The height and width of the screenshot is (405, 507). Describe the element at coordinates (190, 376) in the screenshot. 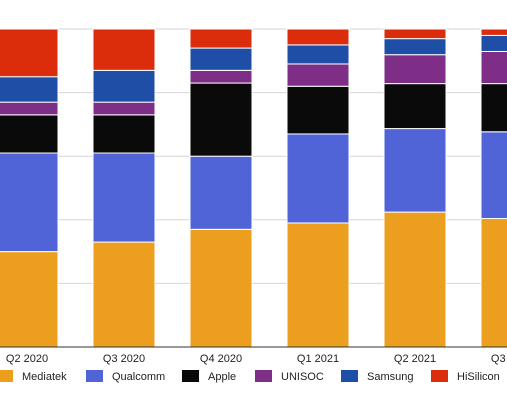

I see `legend-swatch-apple` at that location.